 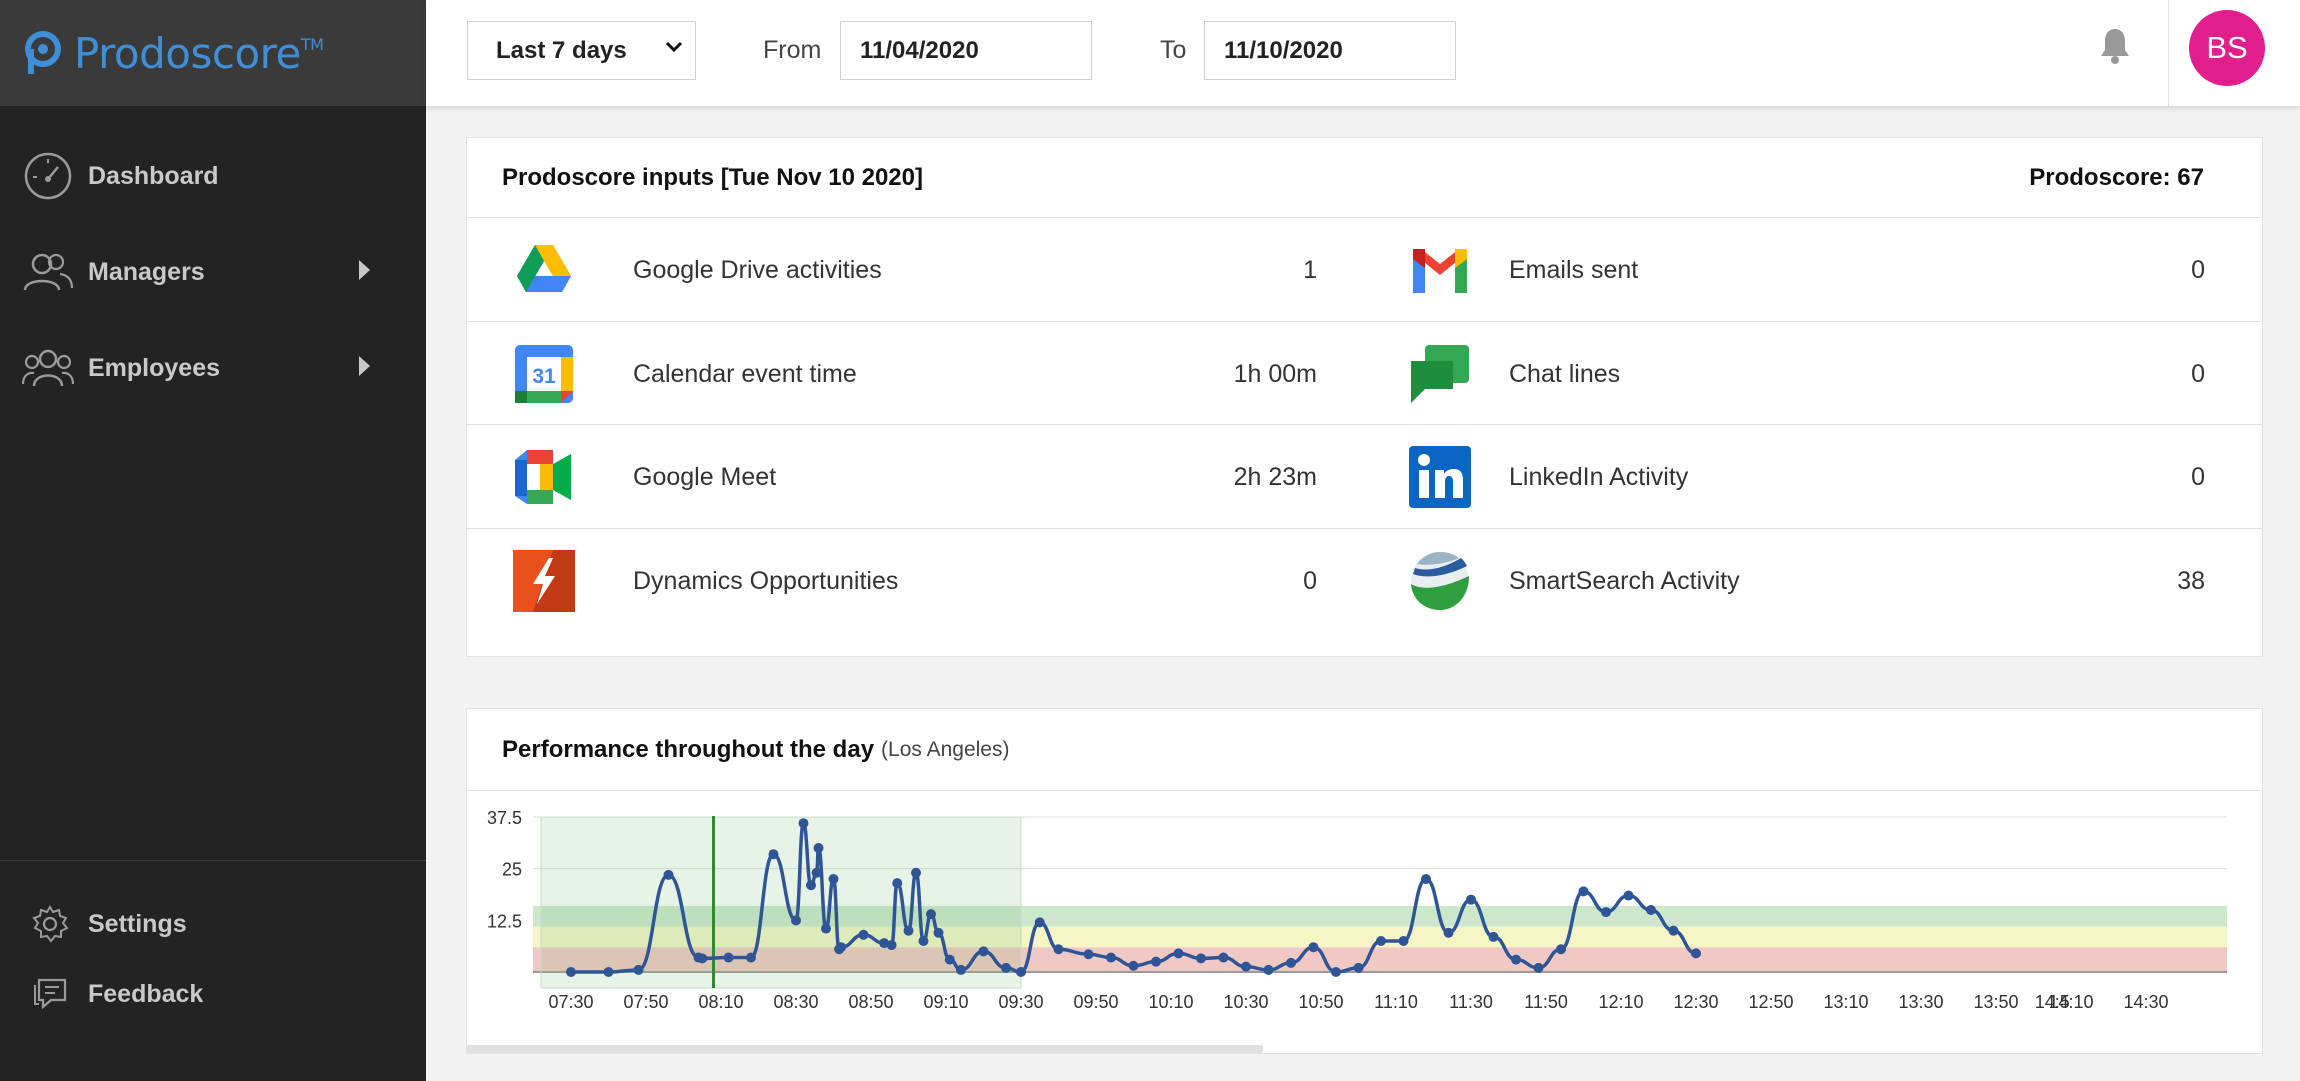 What do you see at coordinates (766, 580) in the screenshot?
I see `input-name: Dynamics Opportunities` at bounding box center [766, 580].